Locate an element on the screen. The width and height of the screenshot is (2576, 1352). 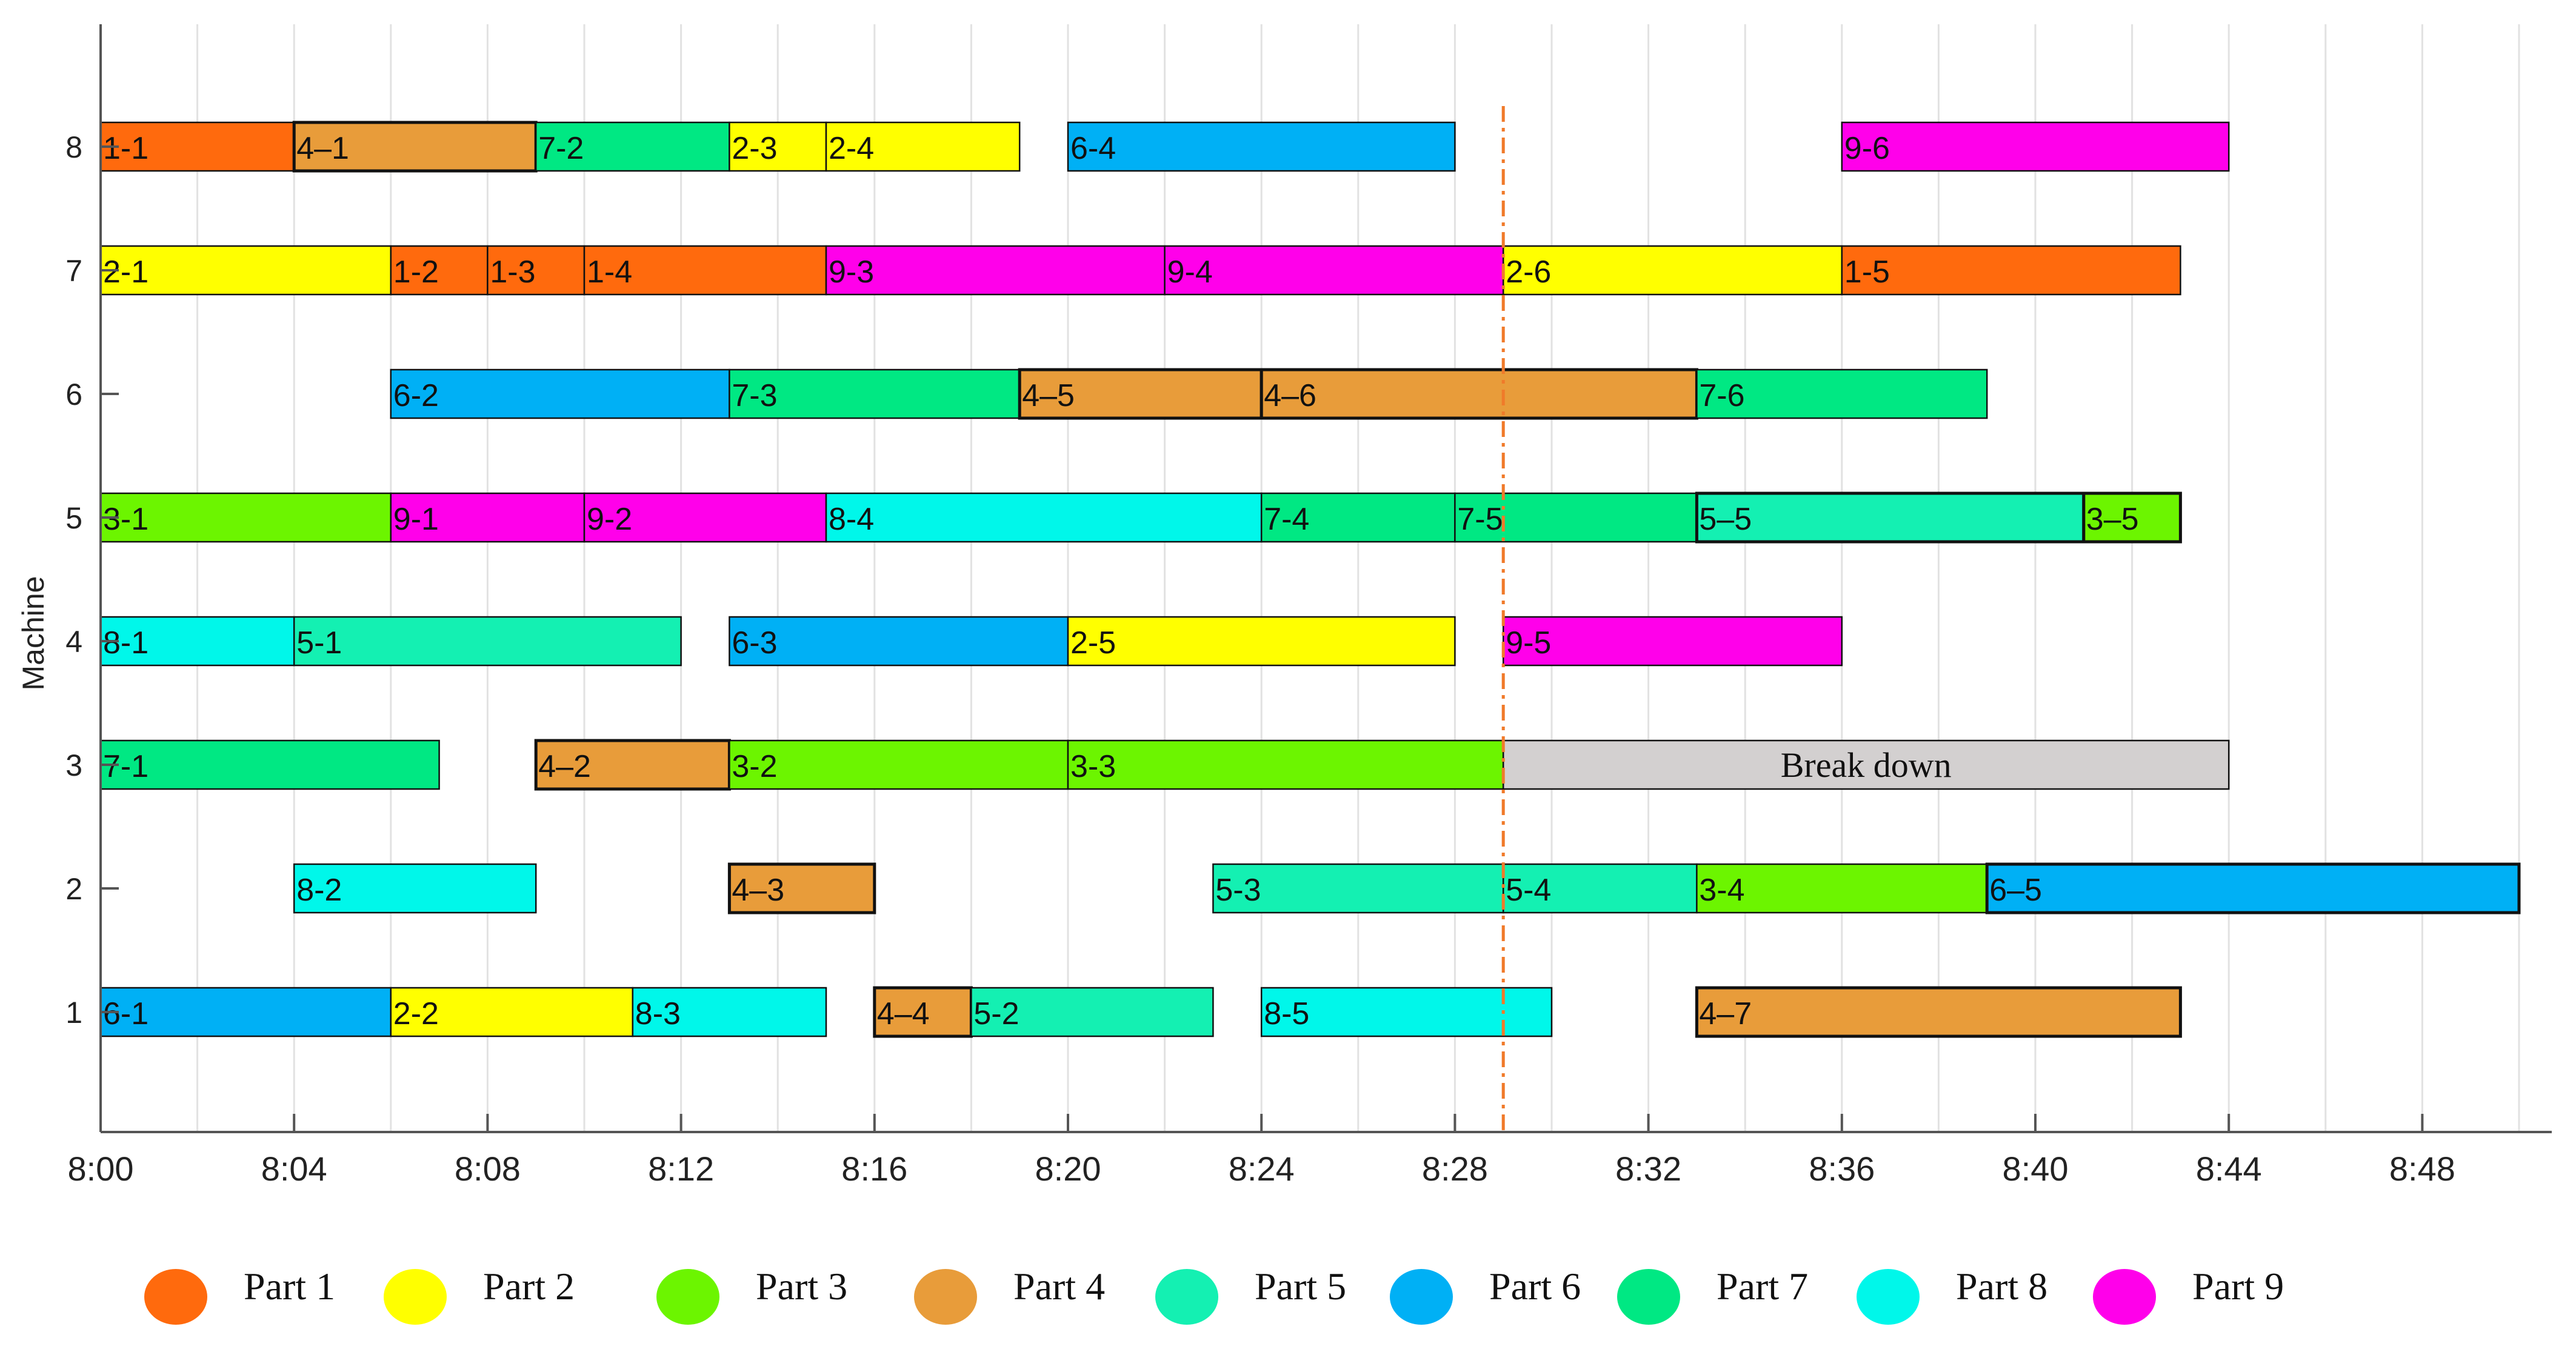
x-tick-label: 8:08 is located at coordinates (488, 1169).